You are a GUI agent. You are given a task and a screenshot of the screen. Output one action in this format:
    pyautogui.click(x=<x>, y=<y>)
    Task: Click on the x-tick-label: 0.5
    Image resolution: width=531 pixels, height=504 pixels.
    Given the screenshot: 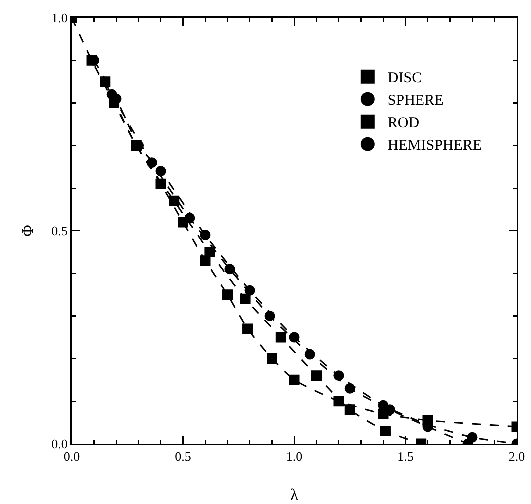 What is the action you would take?
    pyautogui.click(x=183, y=456)
    